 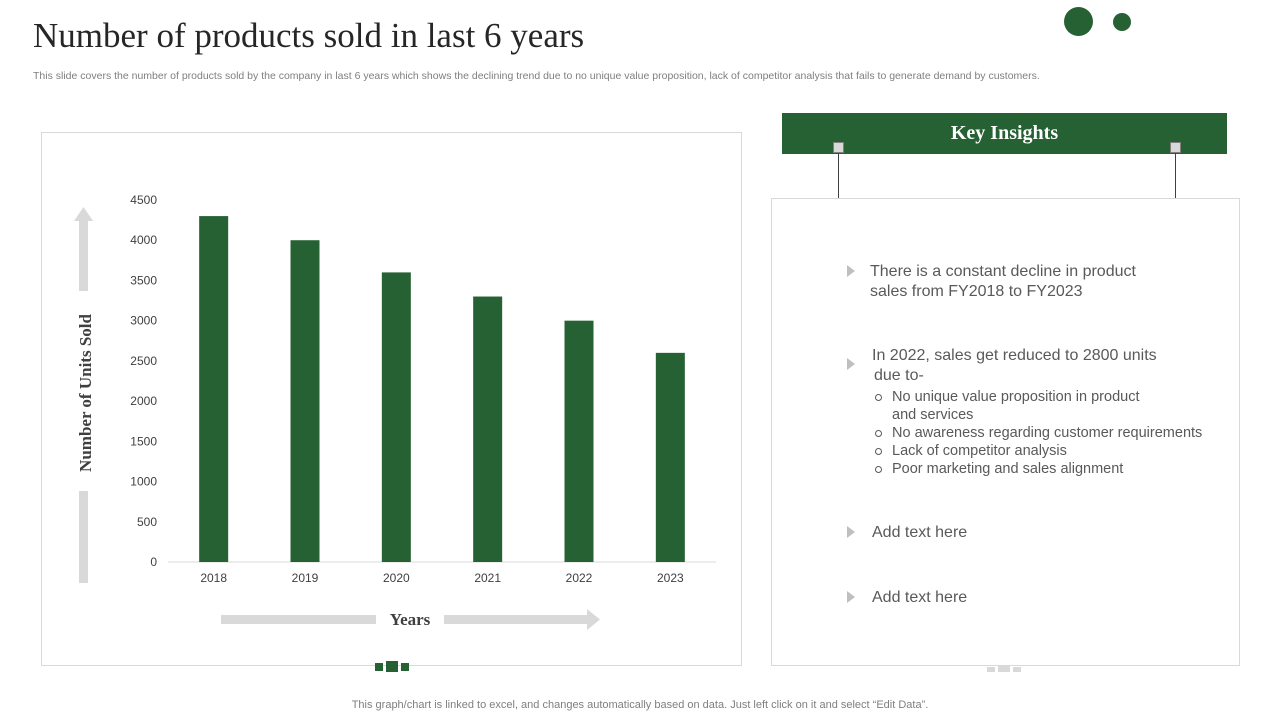 What do you see at coordinates (899, 375) in the screenshot?
I see `insight-item-2-line2: due to-` at bounding box center [899, 375].